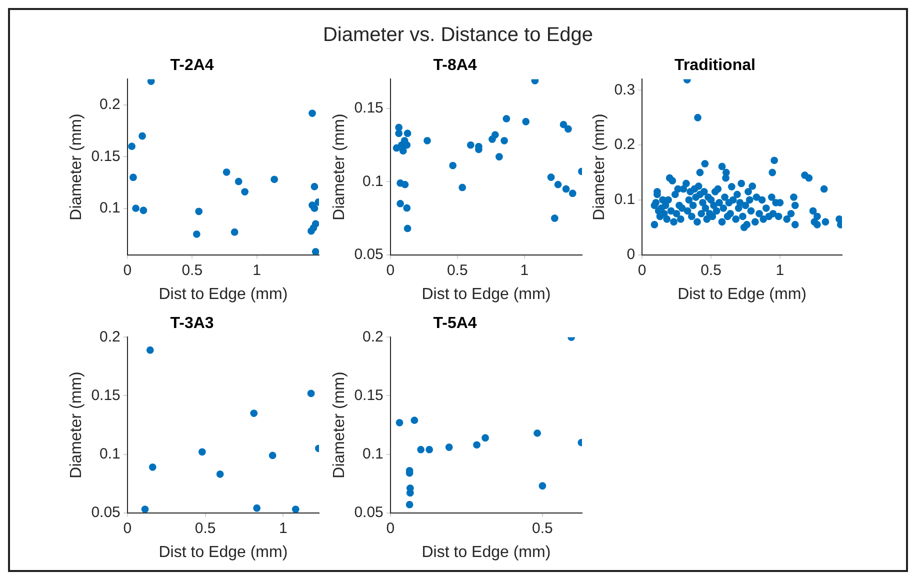  What do you see at coordinates (458, 35) in the screenshot?
I see `text: Diameter vs. Distance to Edge` at bounding box center [458, 35].